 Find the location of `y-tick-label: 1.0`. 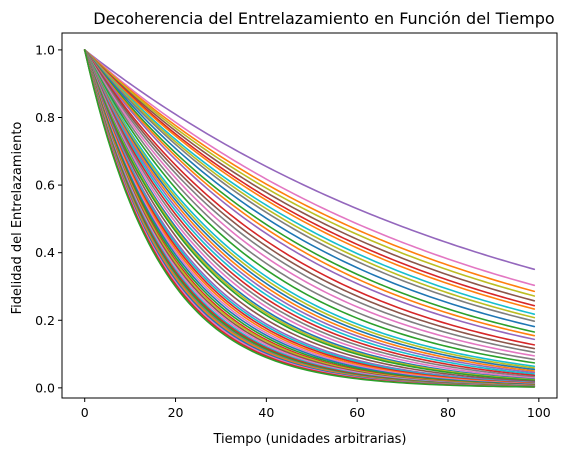

y-tick-label: 1.0 is located at coordinates (45, 49).